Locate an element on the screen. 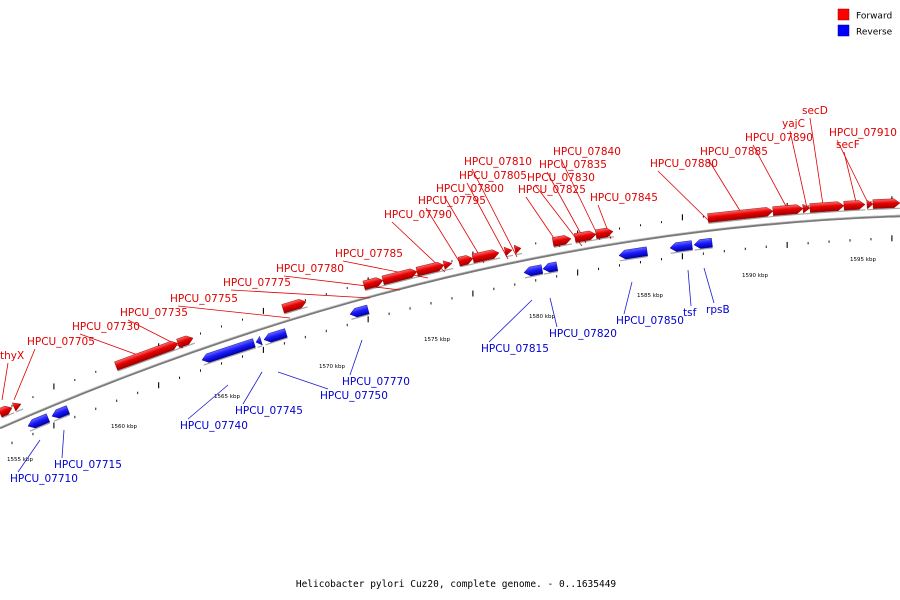 The image size is (900, 600). gene-label-forward: HPCU_07890 is located at coordinates (779, 138).